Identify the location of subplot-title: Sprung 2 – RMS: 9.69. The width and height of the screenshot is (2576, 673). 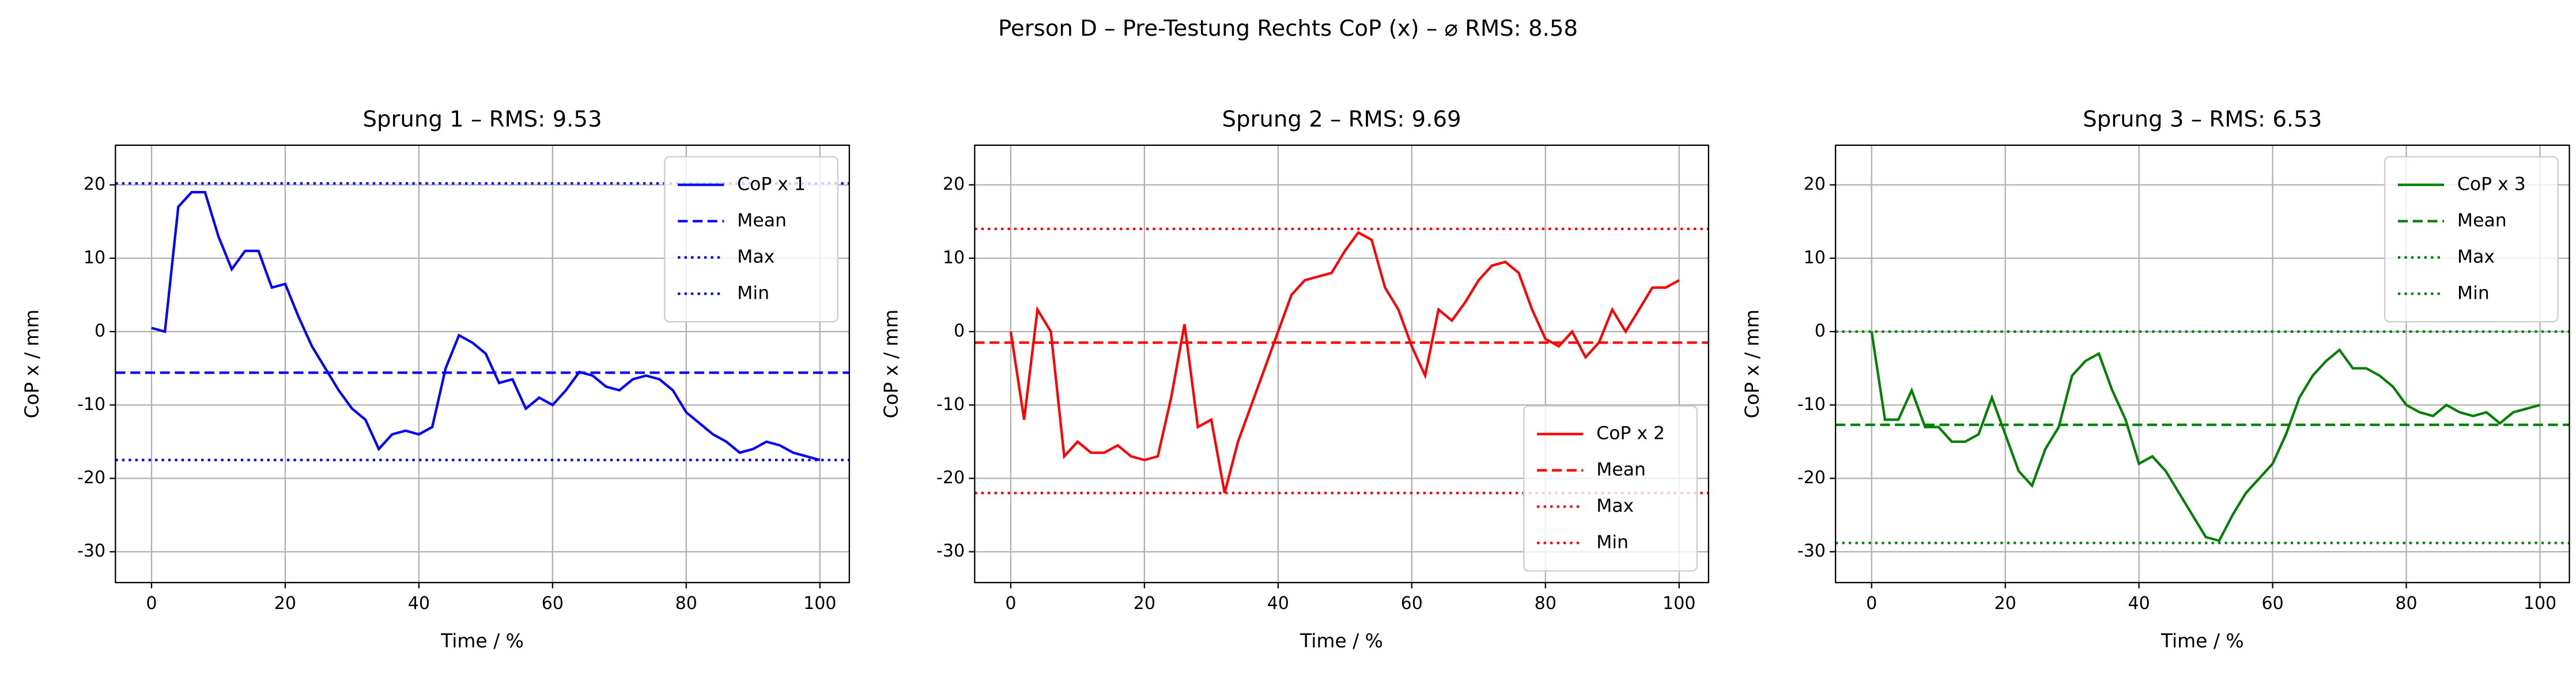
(1341, 119).